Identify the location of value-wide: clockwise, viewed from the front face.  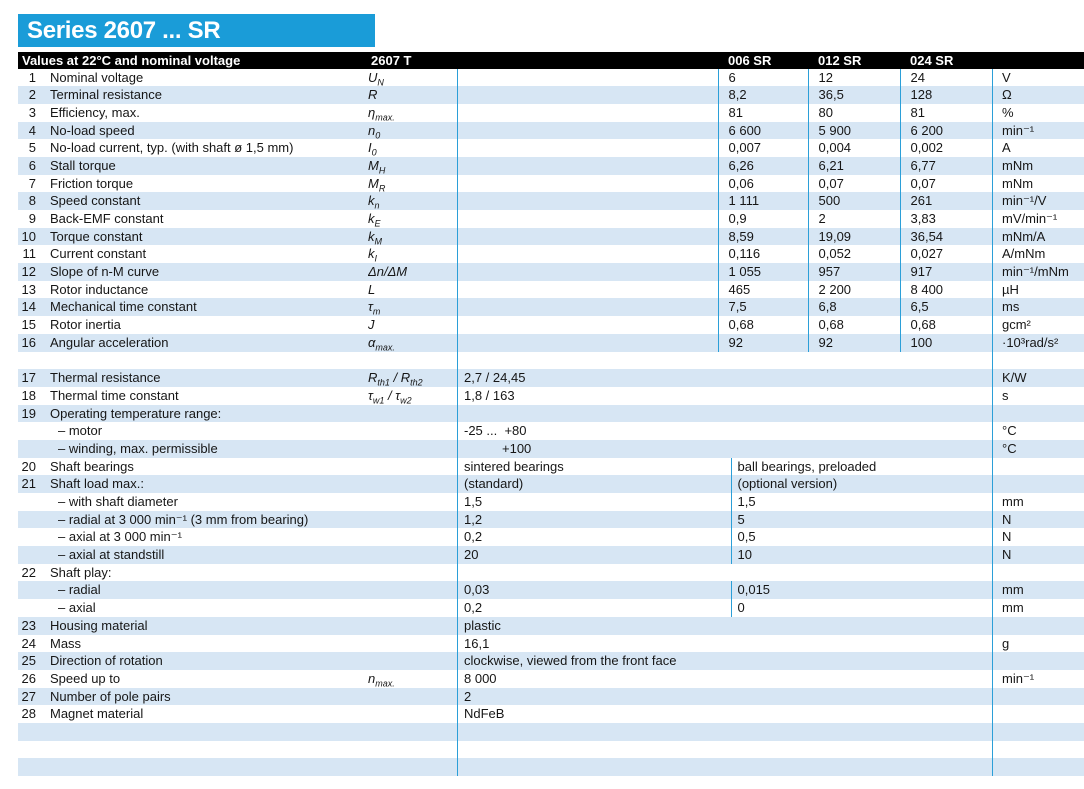
(570, 661).